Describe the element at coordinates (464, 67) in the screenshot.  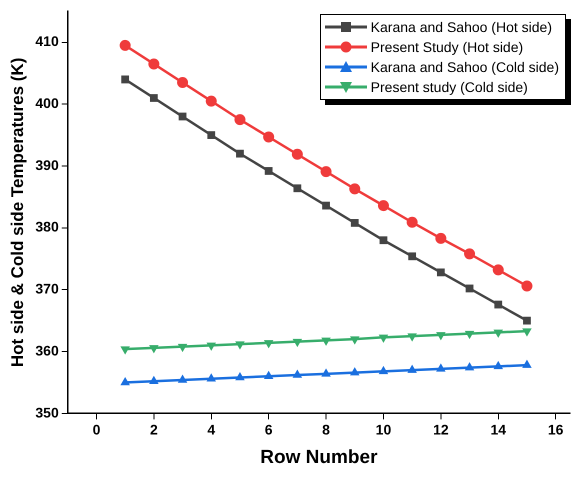
I see `legend-label: Karana and Sahoo (Cold side)` at that location.